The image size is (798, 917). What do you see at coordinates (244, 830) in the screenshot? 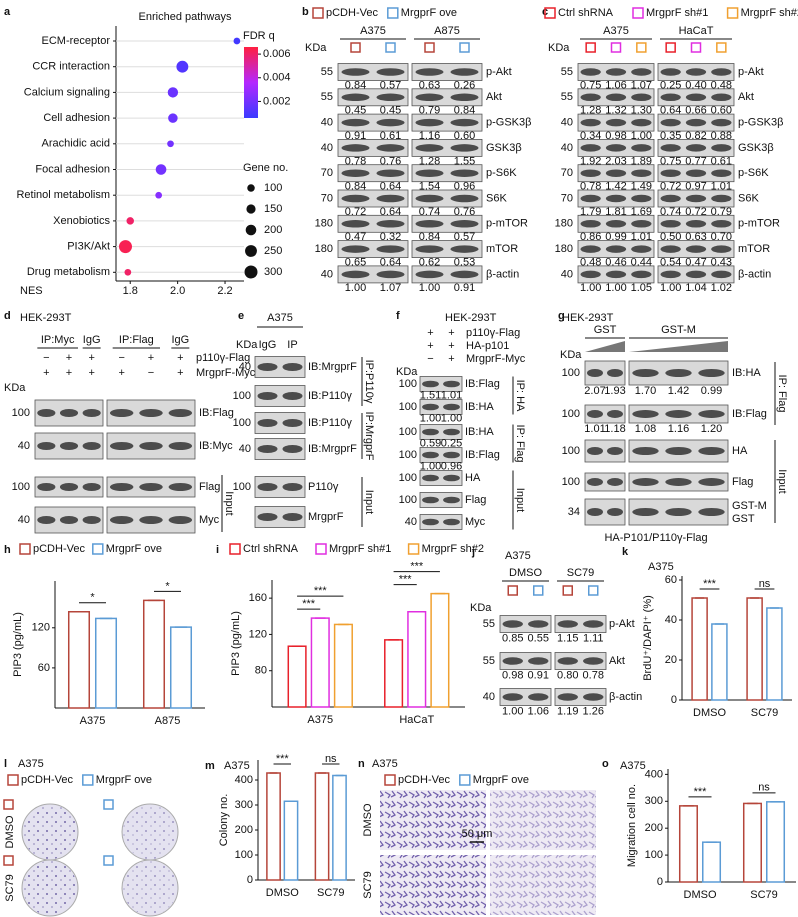
I see `y-tick-label: 200` at bounding box center [244, 830].